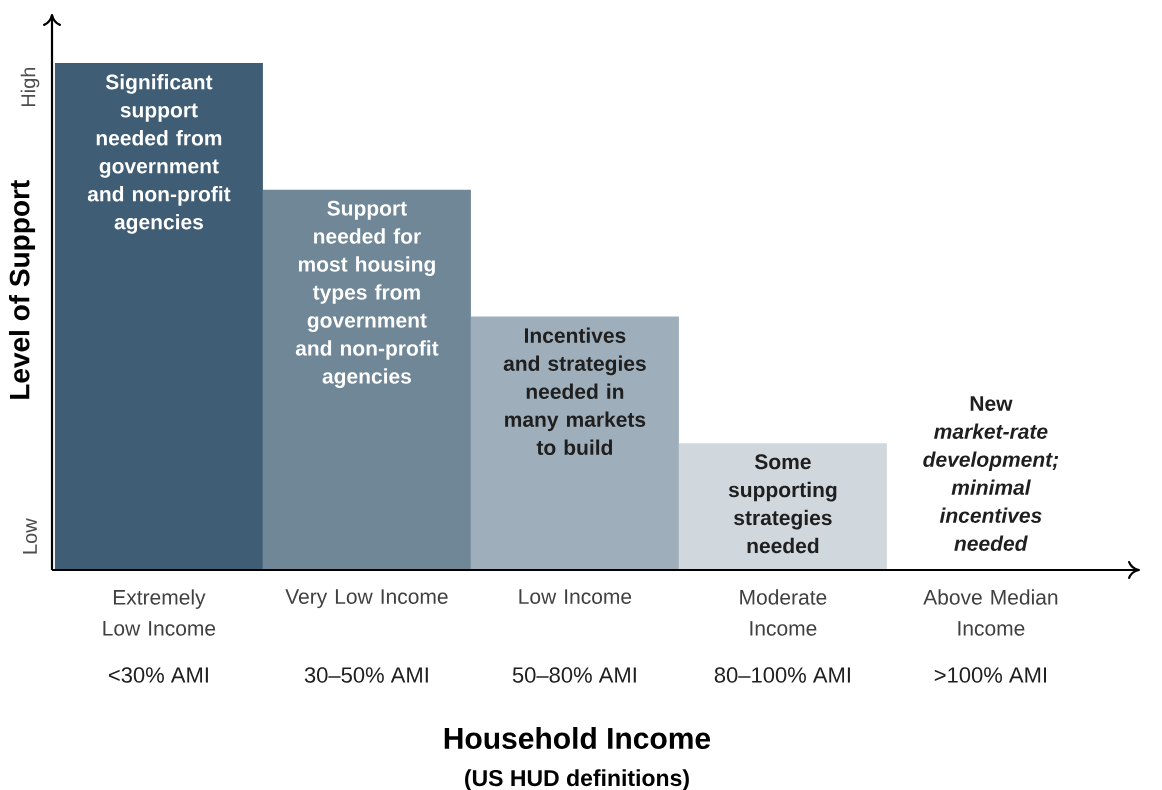 The height and width of the screenshot is (790, 1162). I want to click on annotation: Some supporting strategies needed, so click(782, 504).